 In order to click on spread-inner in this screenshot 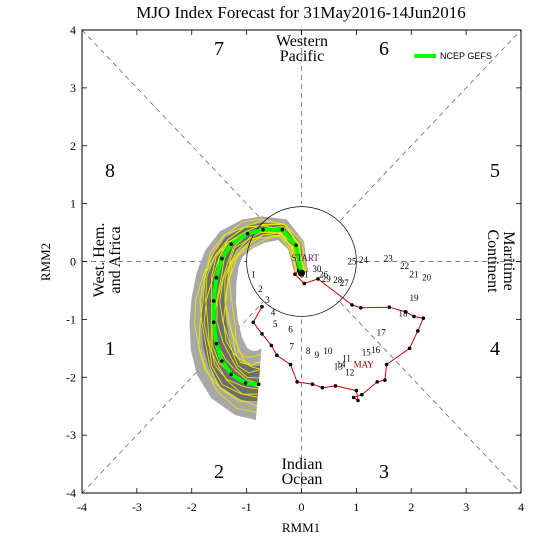, I will do `click(253, 312)`.